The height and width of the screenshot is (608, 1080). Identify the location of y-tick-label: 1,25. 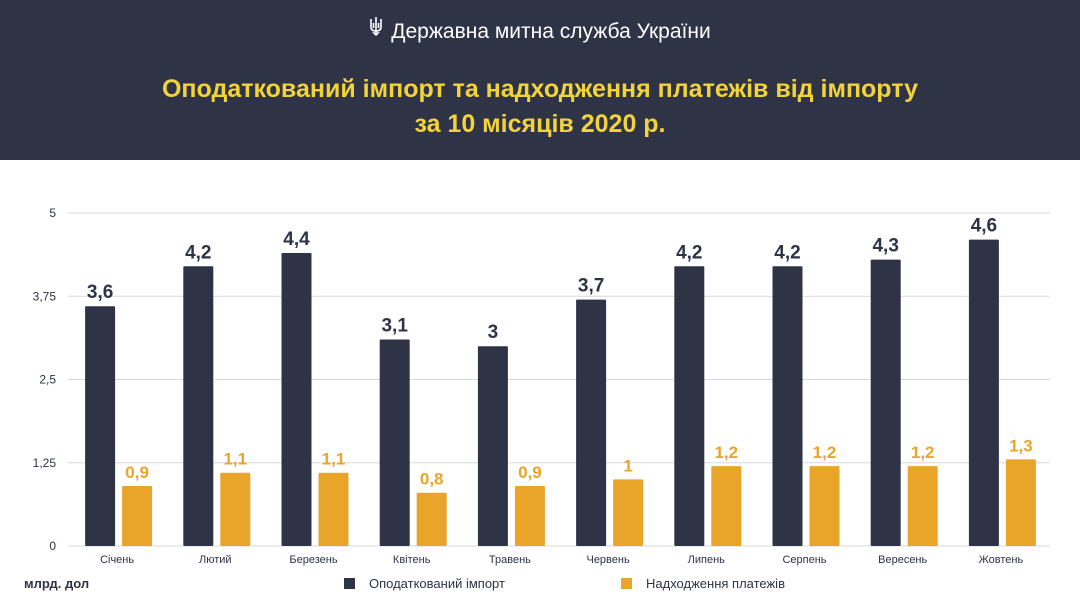
(45, 463).